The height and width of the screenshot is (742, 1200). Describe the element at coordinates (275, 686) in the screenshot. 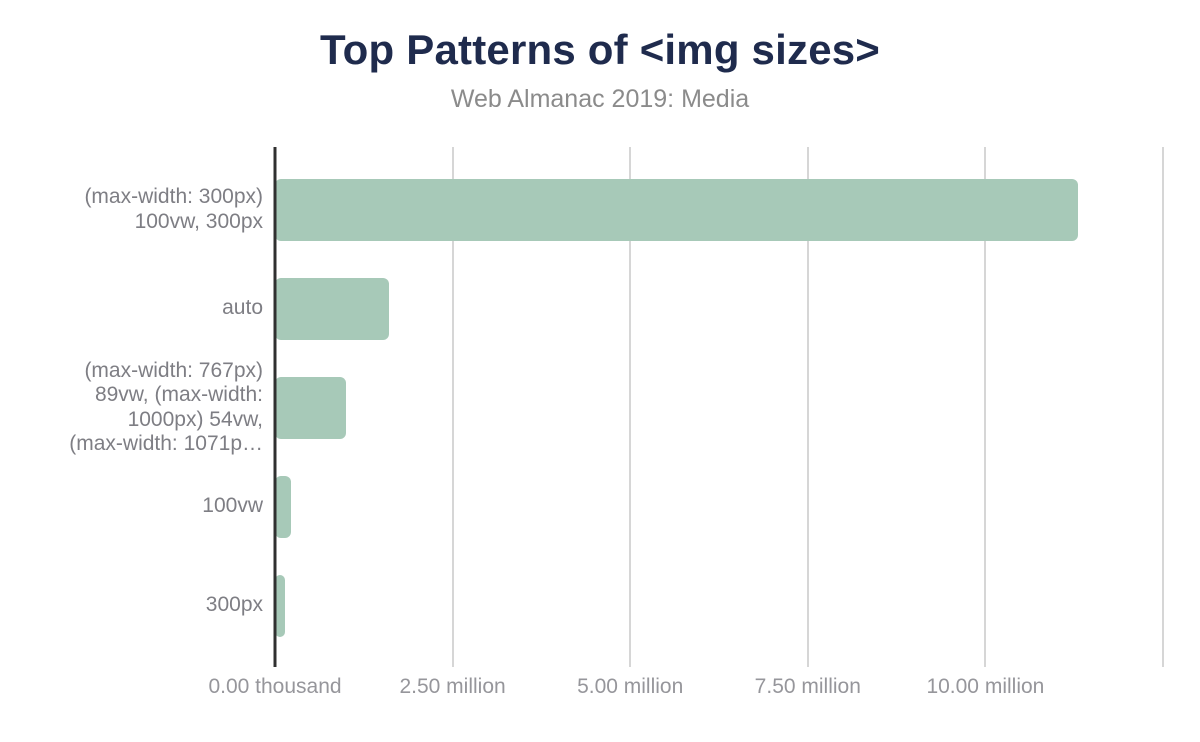

I see `x-tick-label: 0.00 thousand` at that location.